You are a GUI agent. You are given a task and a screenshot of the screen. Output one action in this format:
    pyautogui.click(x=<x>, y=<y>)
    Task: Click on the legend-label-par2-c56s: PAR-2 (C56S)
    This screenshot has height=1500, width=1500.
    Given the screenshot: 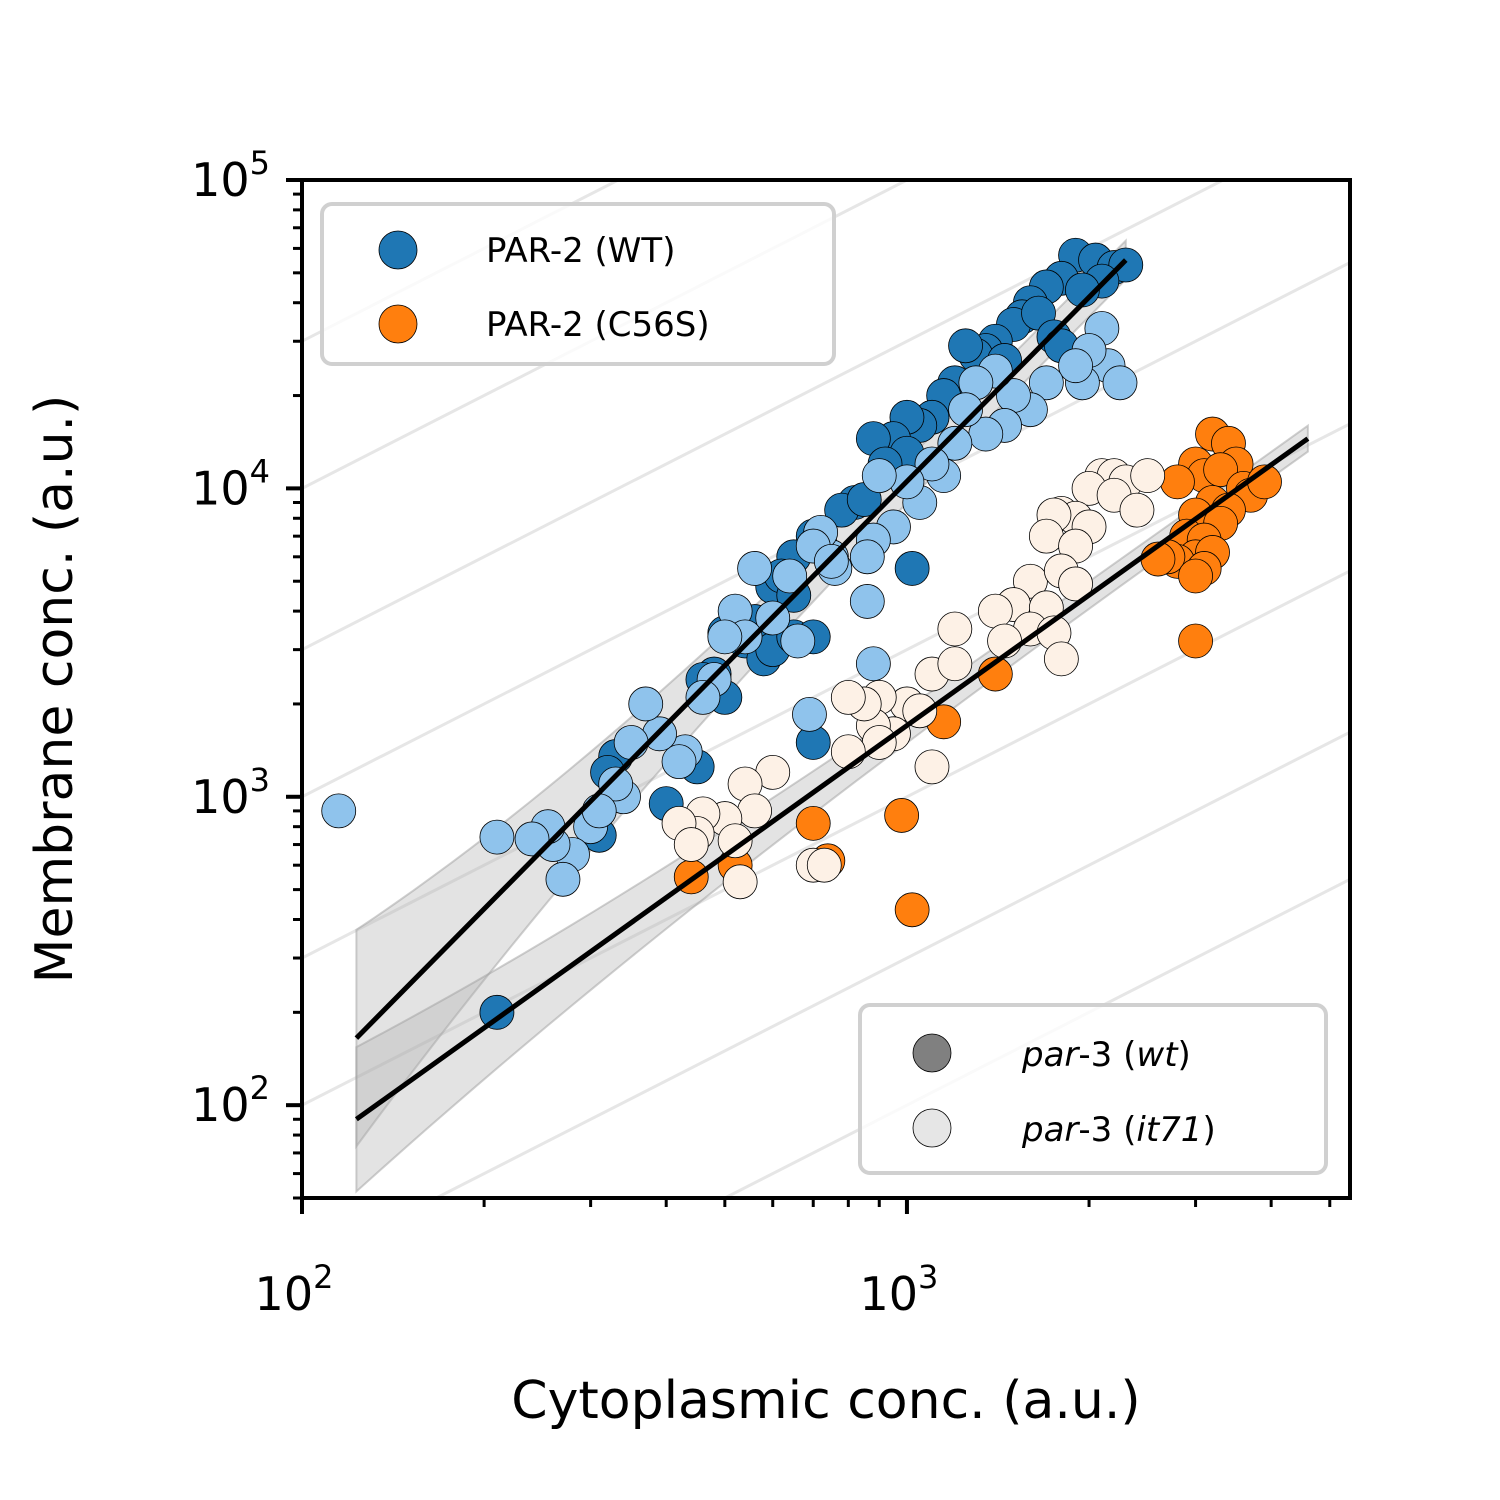 What is the action you would take?
    pyautogui.click(x=598, y=325)
    